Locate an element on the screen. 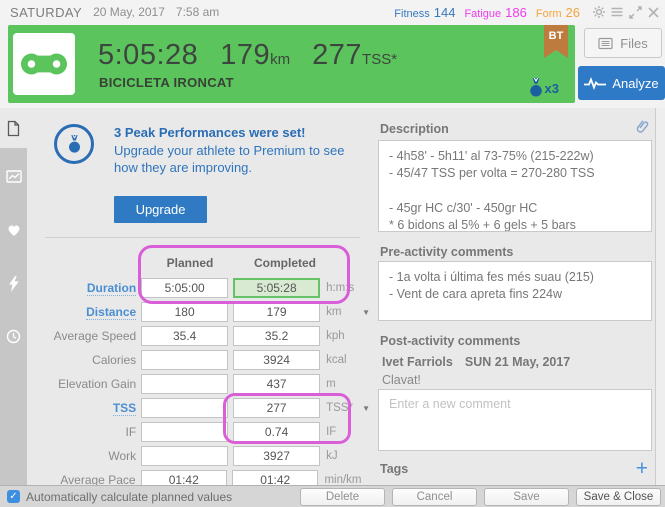 This screenshot has width=665, height=507. lightning-icon is located at coordinates (14, 284).